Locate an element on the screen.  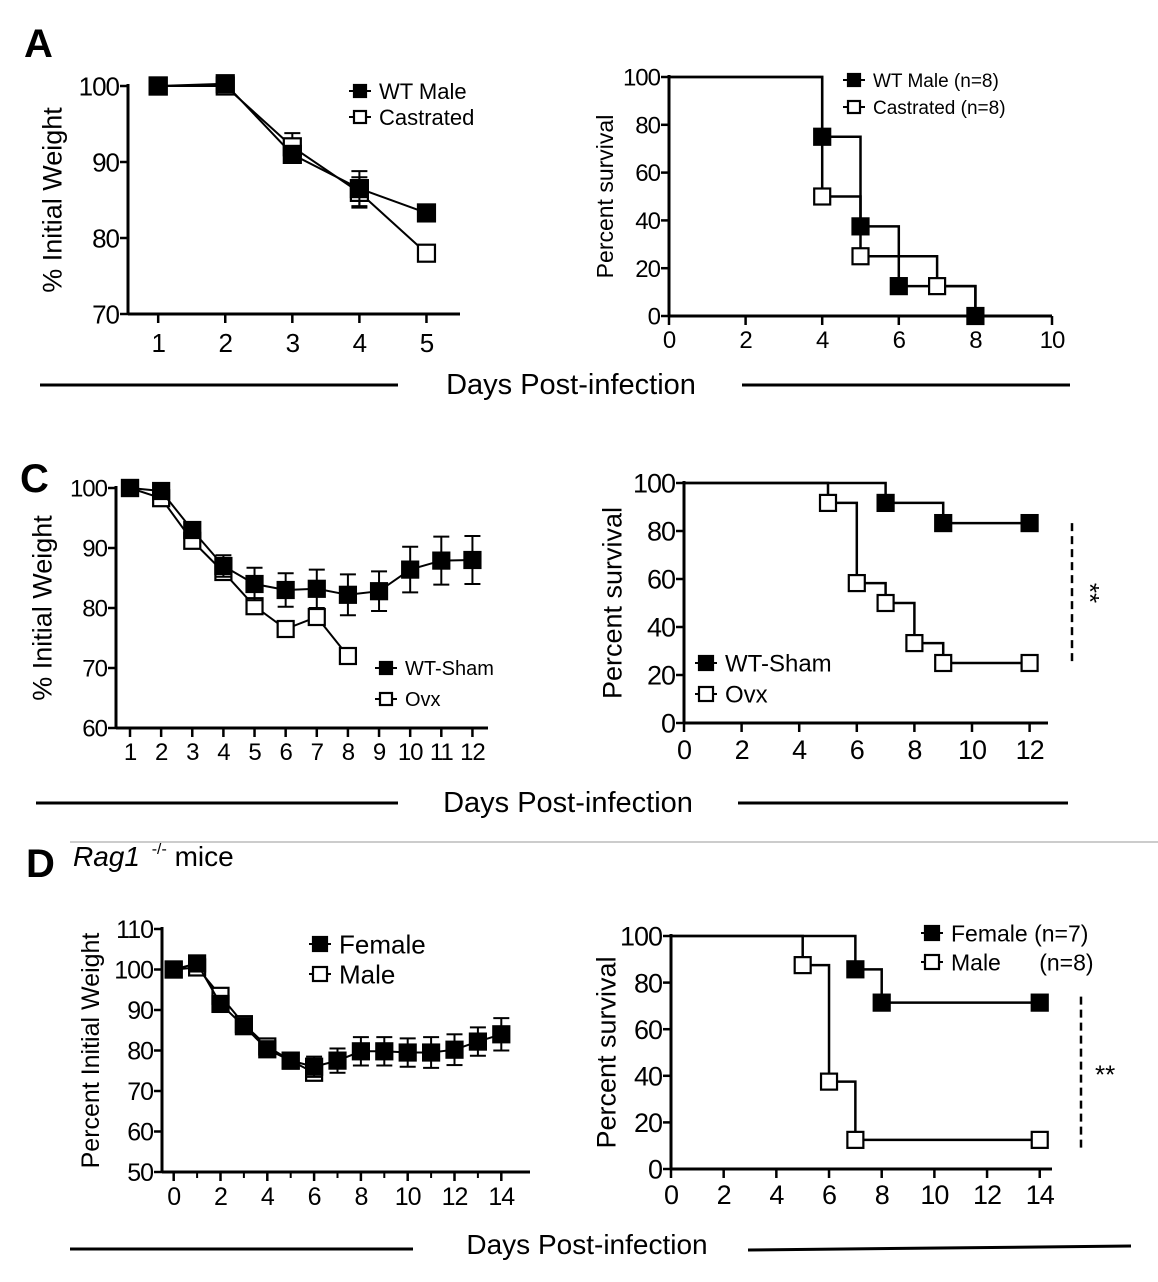
series-wt-sham is located at coordinates (301, 547).